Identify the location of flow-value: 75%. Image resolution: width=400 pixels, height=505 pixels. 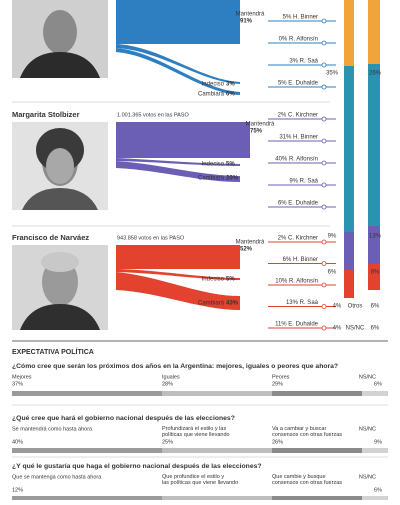
(256, 132).